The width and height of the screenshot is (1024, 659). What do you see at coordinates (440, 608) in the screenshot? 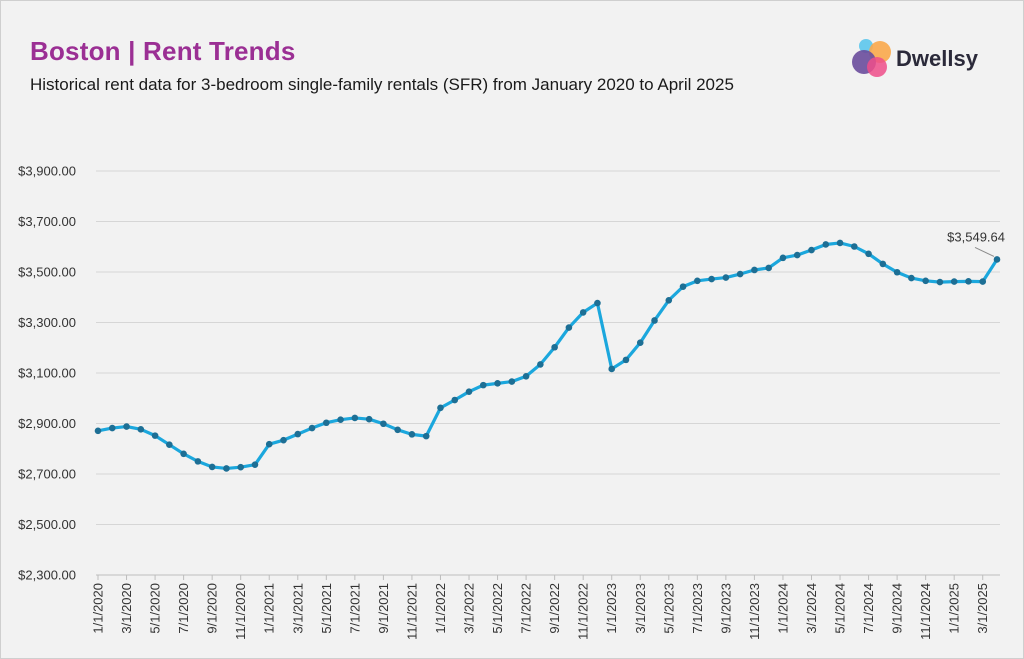
I see `x-tick-label: 1/1/2022` at bounding box center [440, 608].